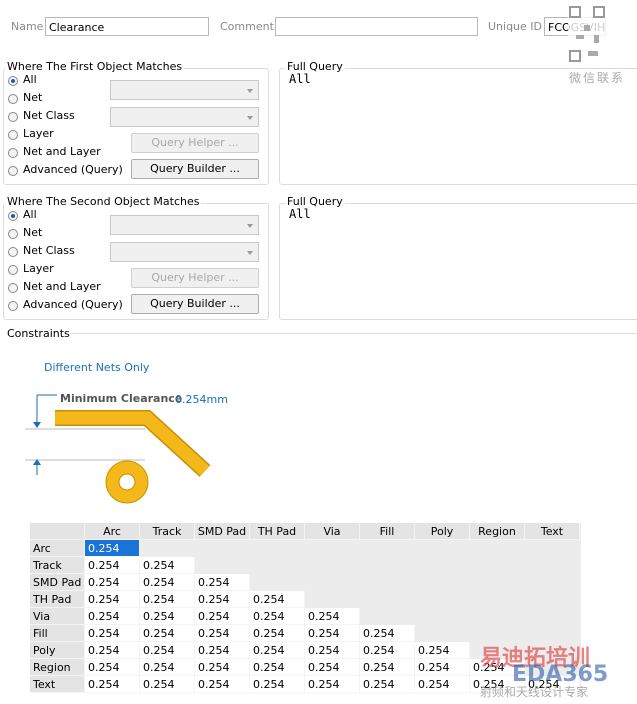 This screenshot has width=637, height=704. What do you see at coordinates (332, 531) in the screenshot?
I see `column-header: Via` at bounding box center [332, 531].